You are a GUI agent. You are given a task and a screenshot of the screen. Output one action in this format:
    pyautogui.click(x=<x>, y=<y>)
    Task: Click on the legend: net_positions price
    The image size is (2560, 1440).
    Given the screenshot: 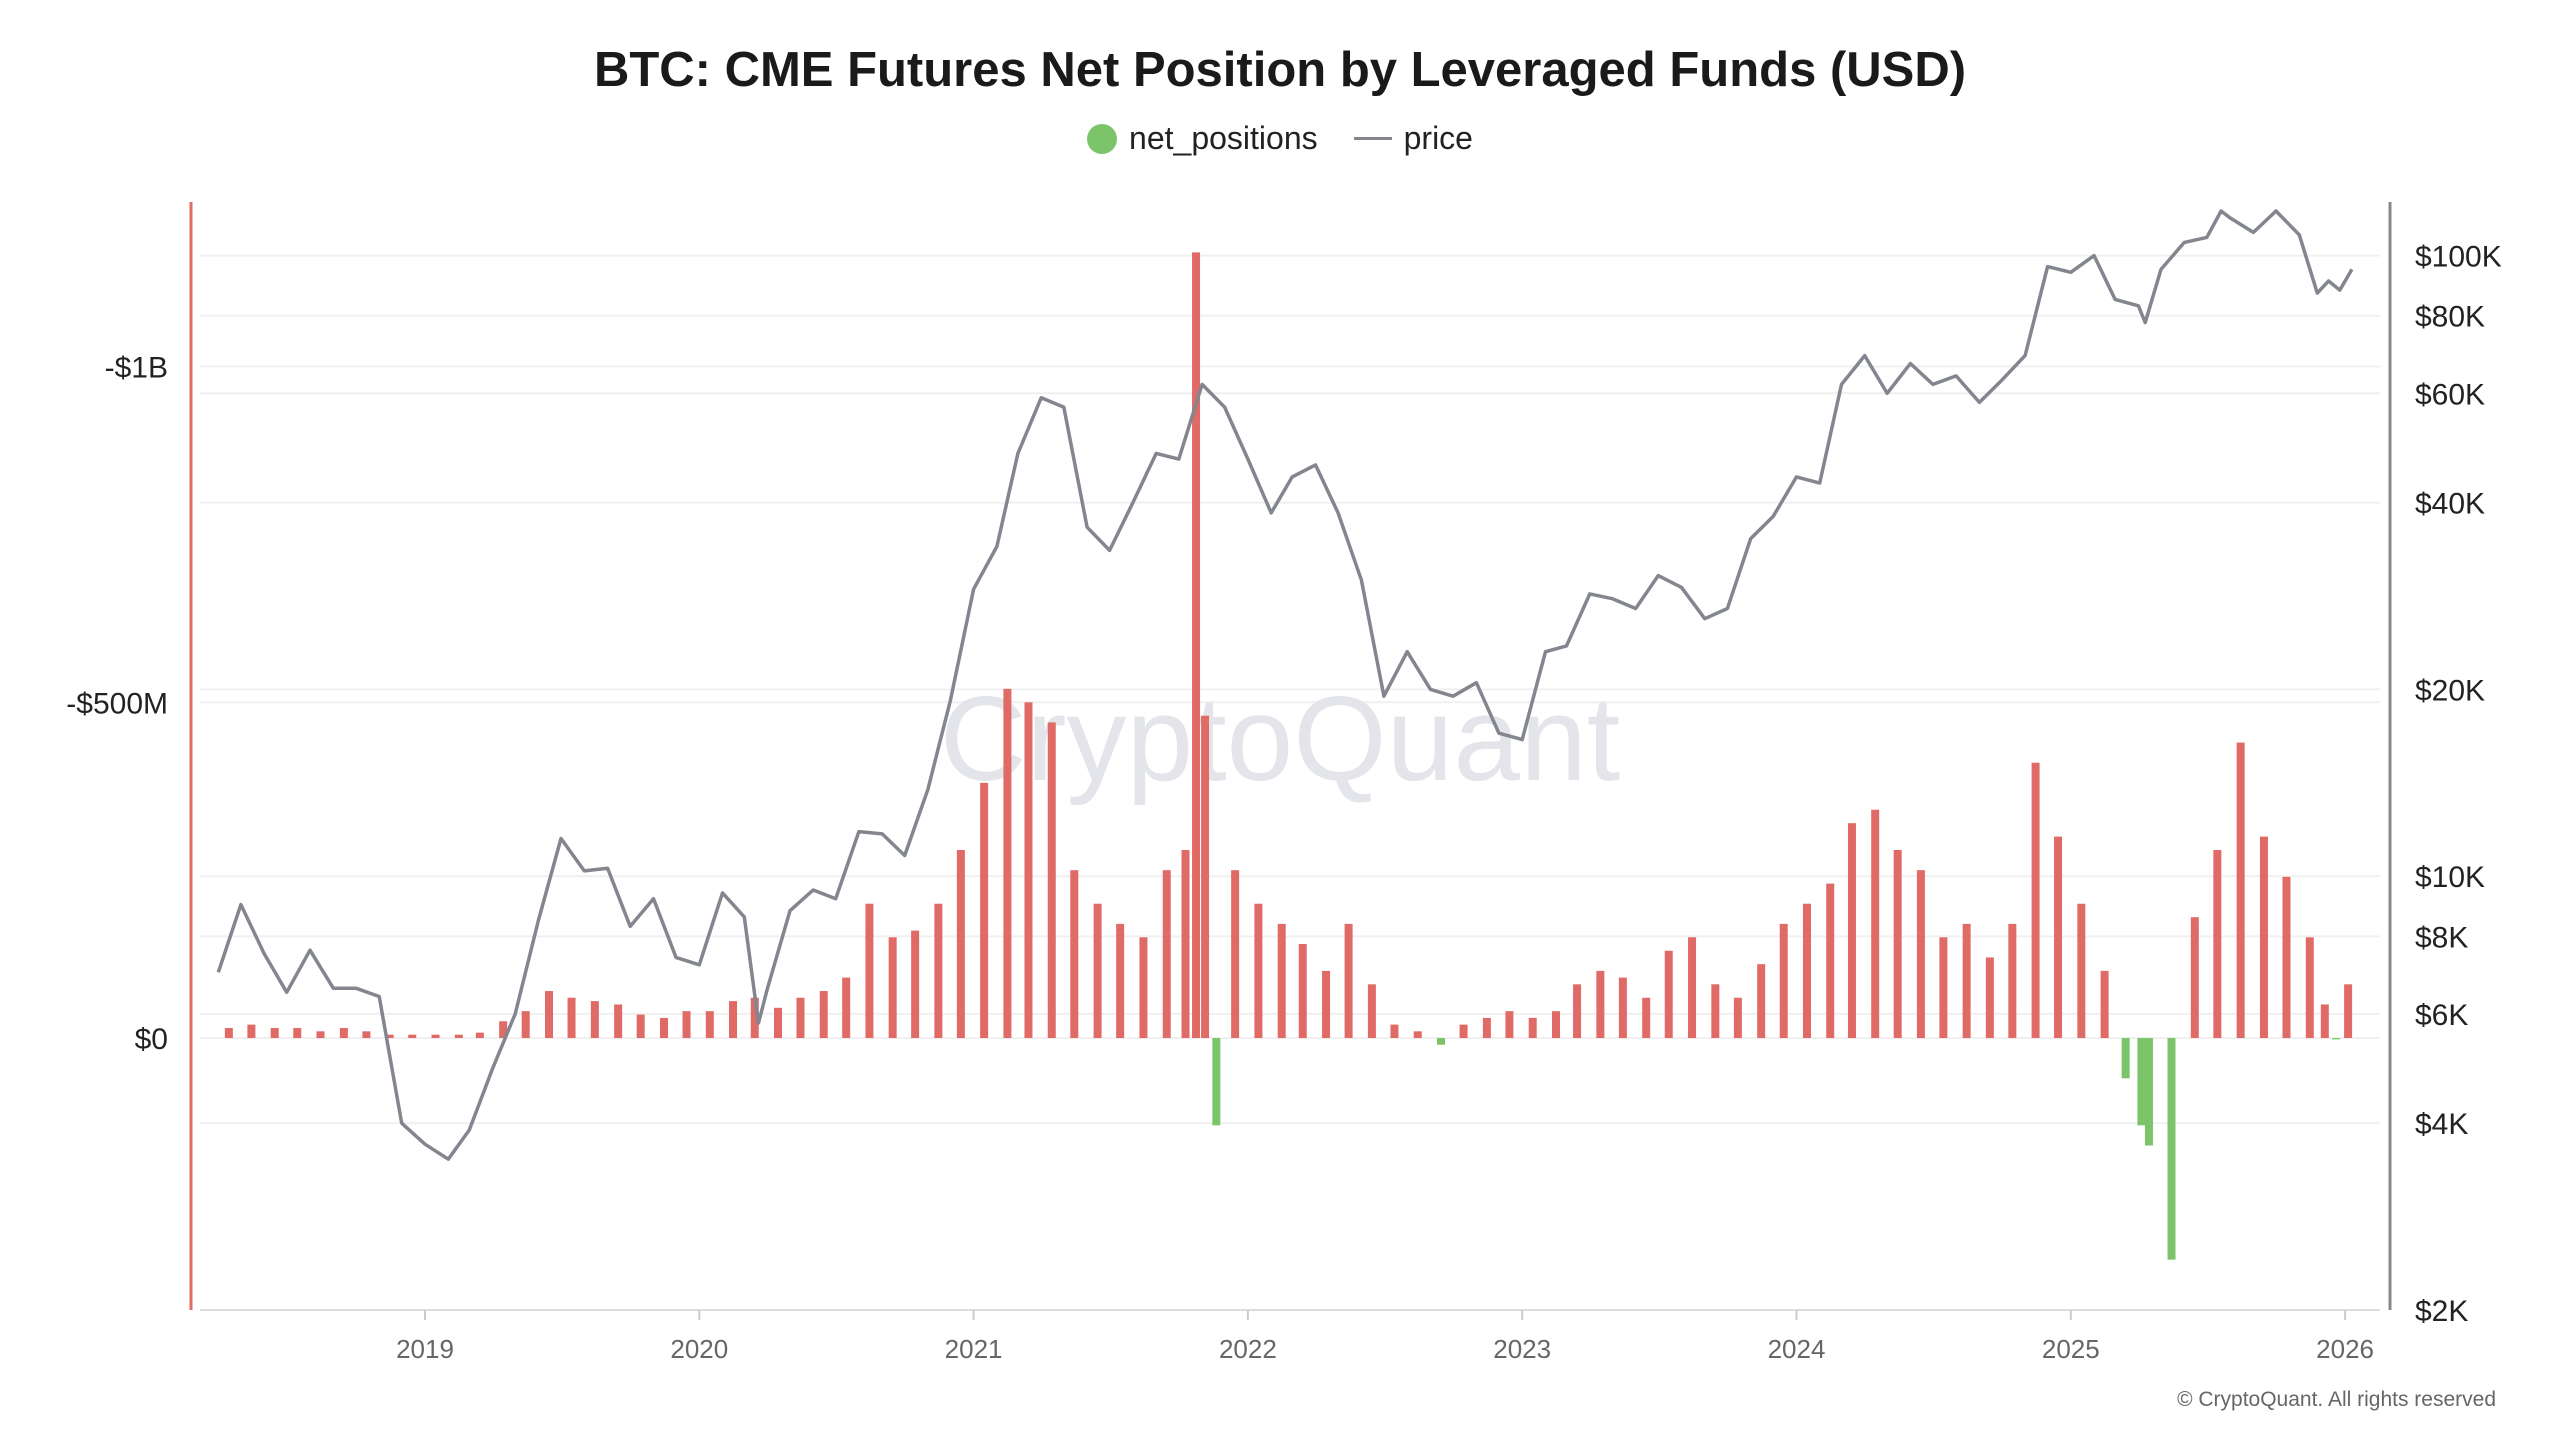 What is the action you would take?
    pyautogui.click(x=1280, y=138)
    